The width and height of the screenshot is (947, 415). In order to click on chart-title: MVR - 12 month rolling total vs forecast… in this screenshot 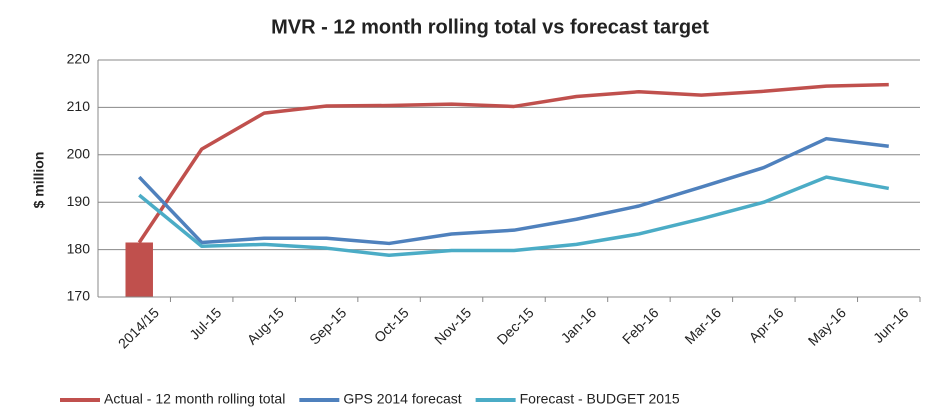, I will do `click(490, 27)`.